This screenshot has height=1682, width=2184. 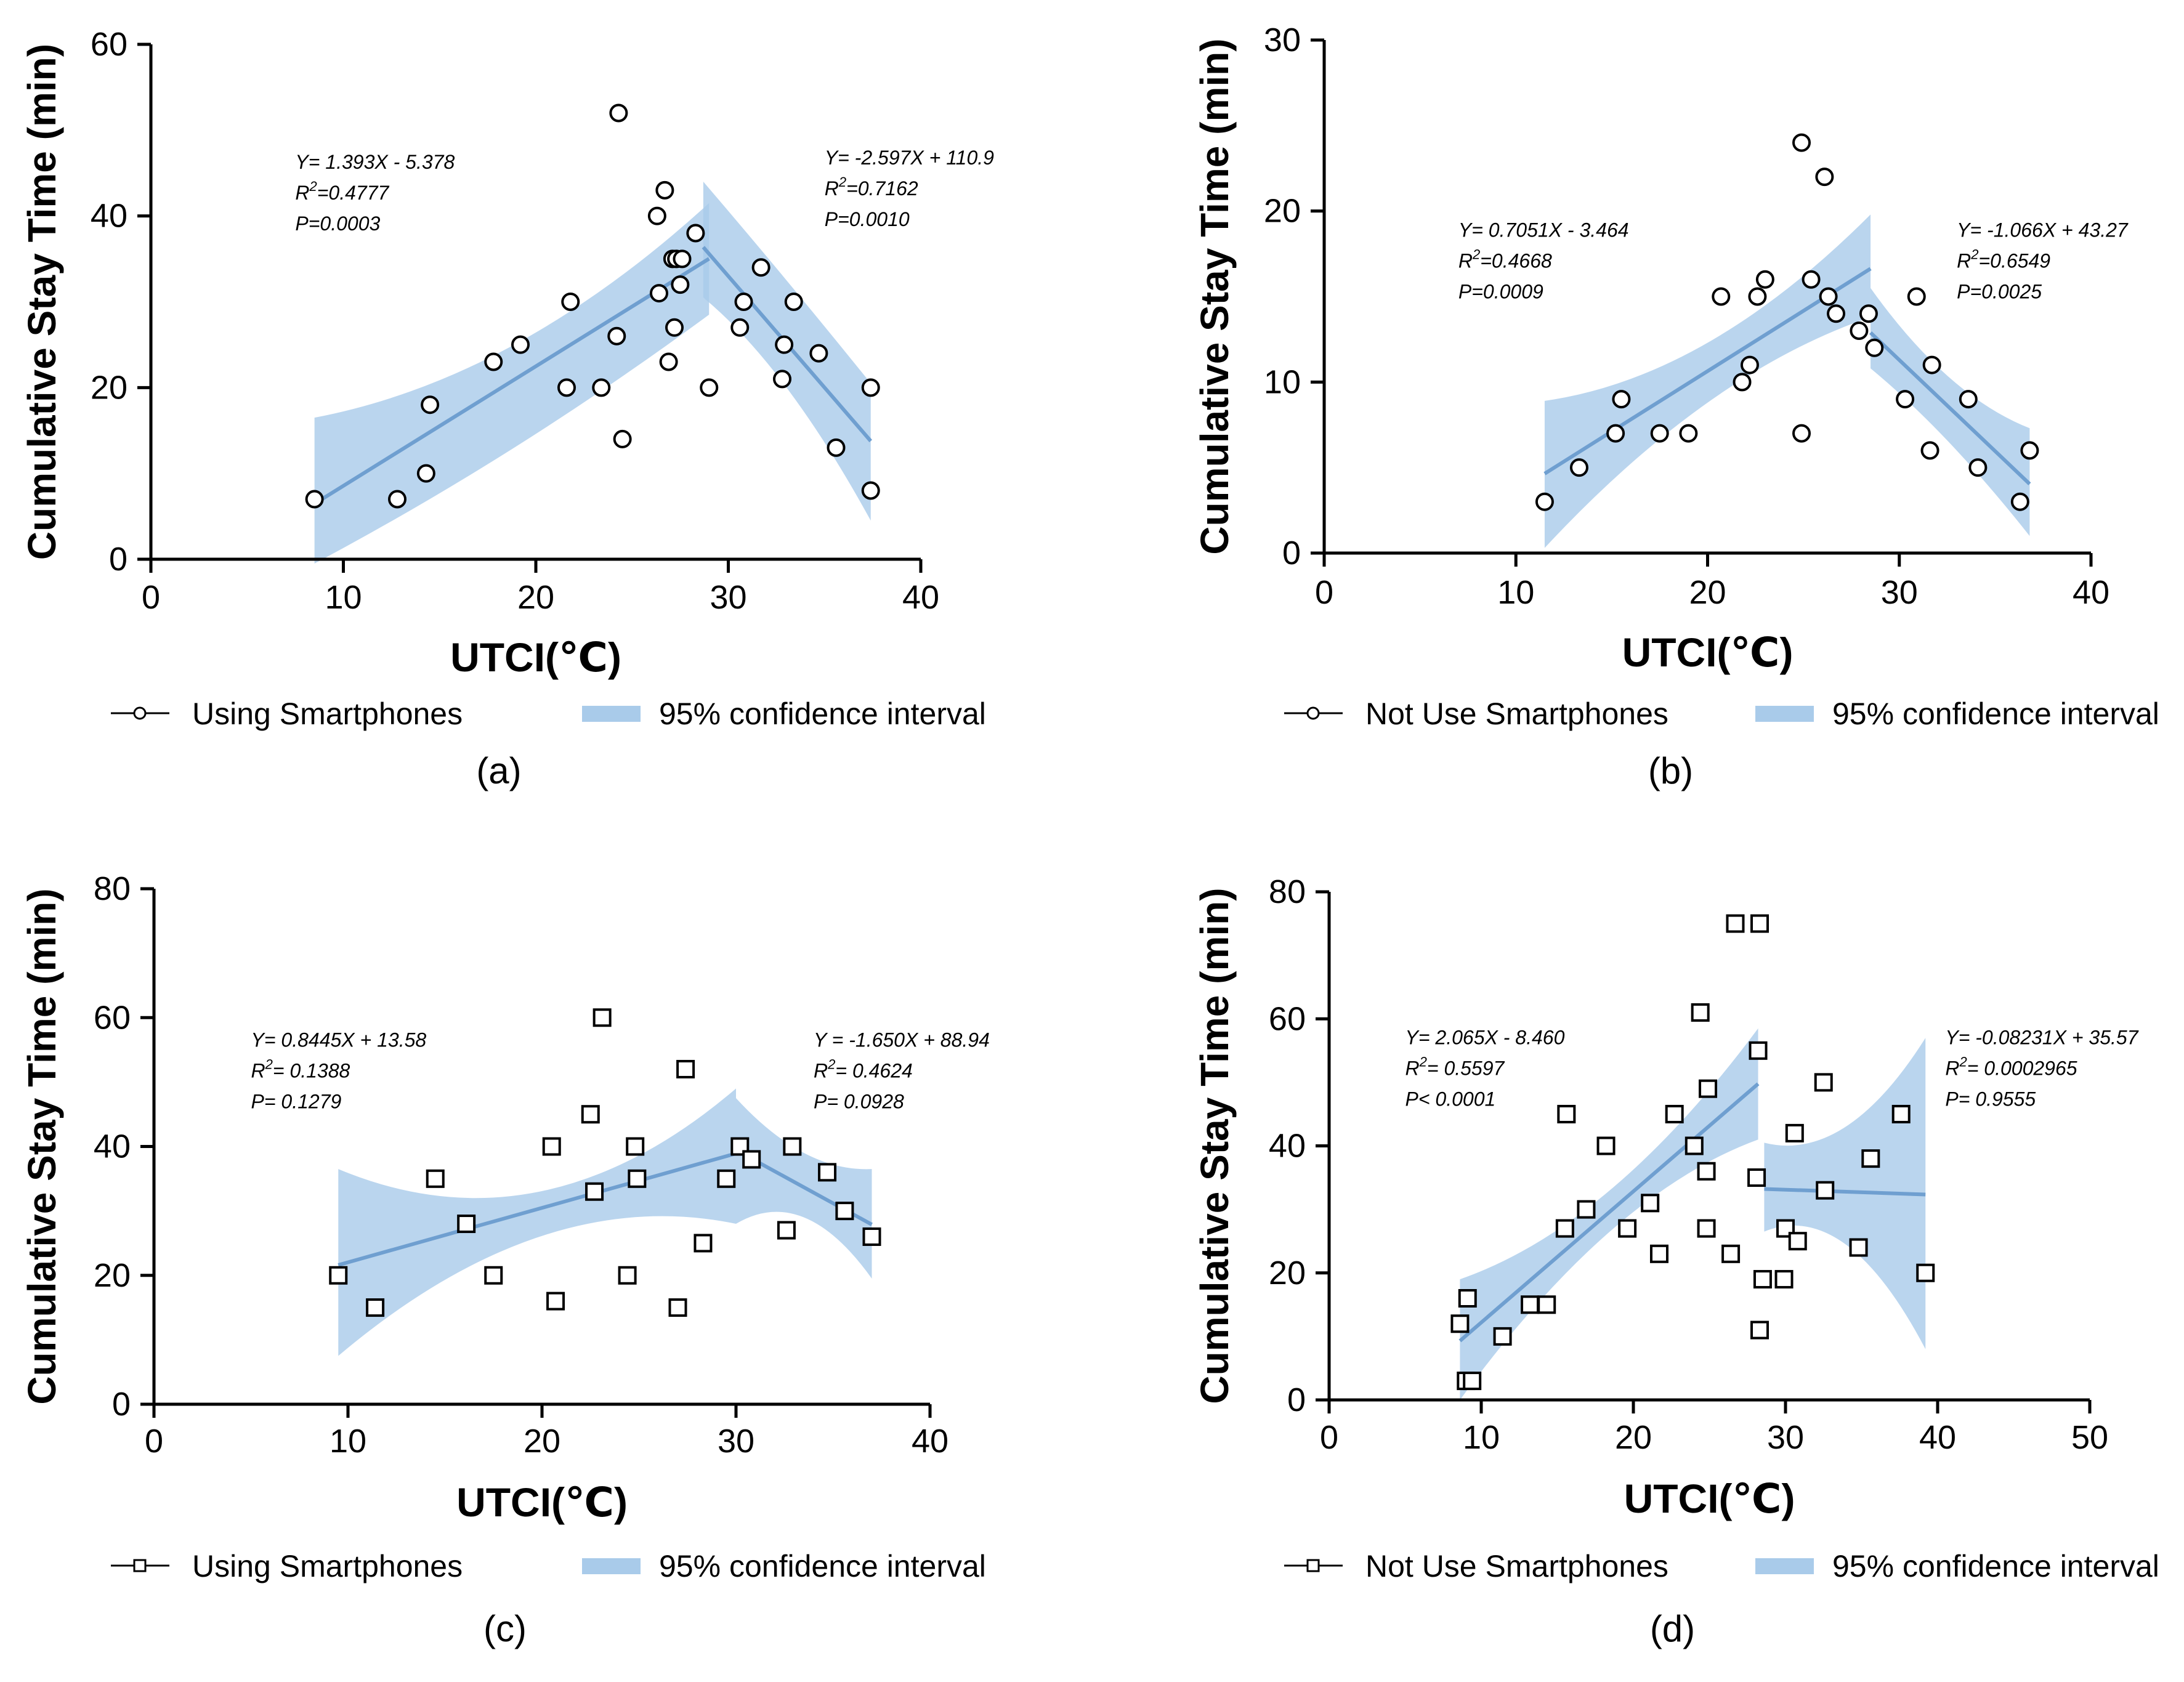 I want to click on p-value-text-1: P=0.0003, so click(x=338, y=223).